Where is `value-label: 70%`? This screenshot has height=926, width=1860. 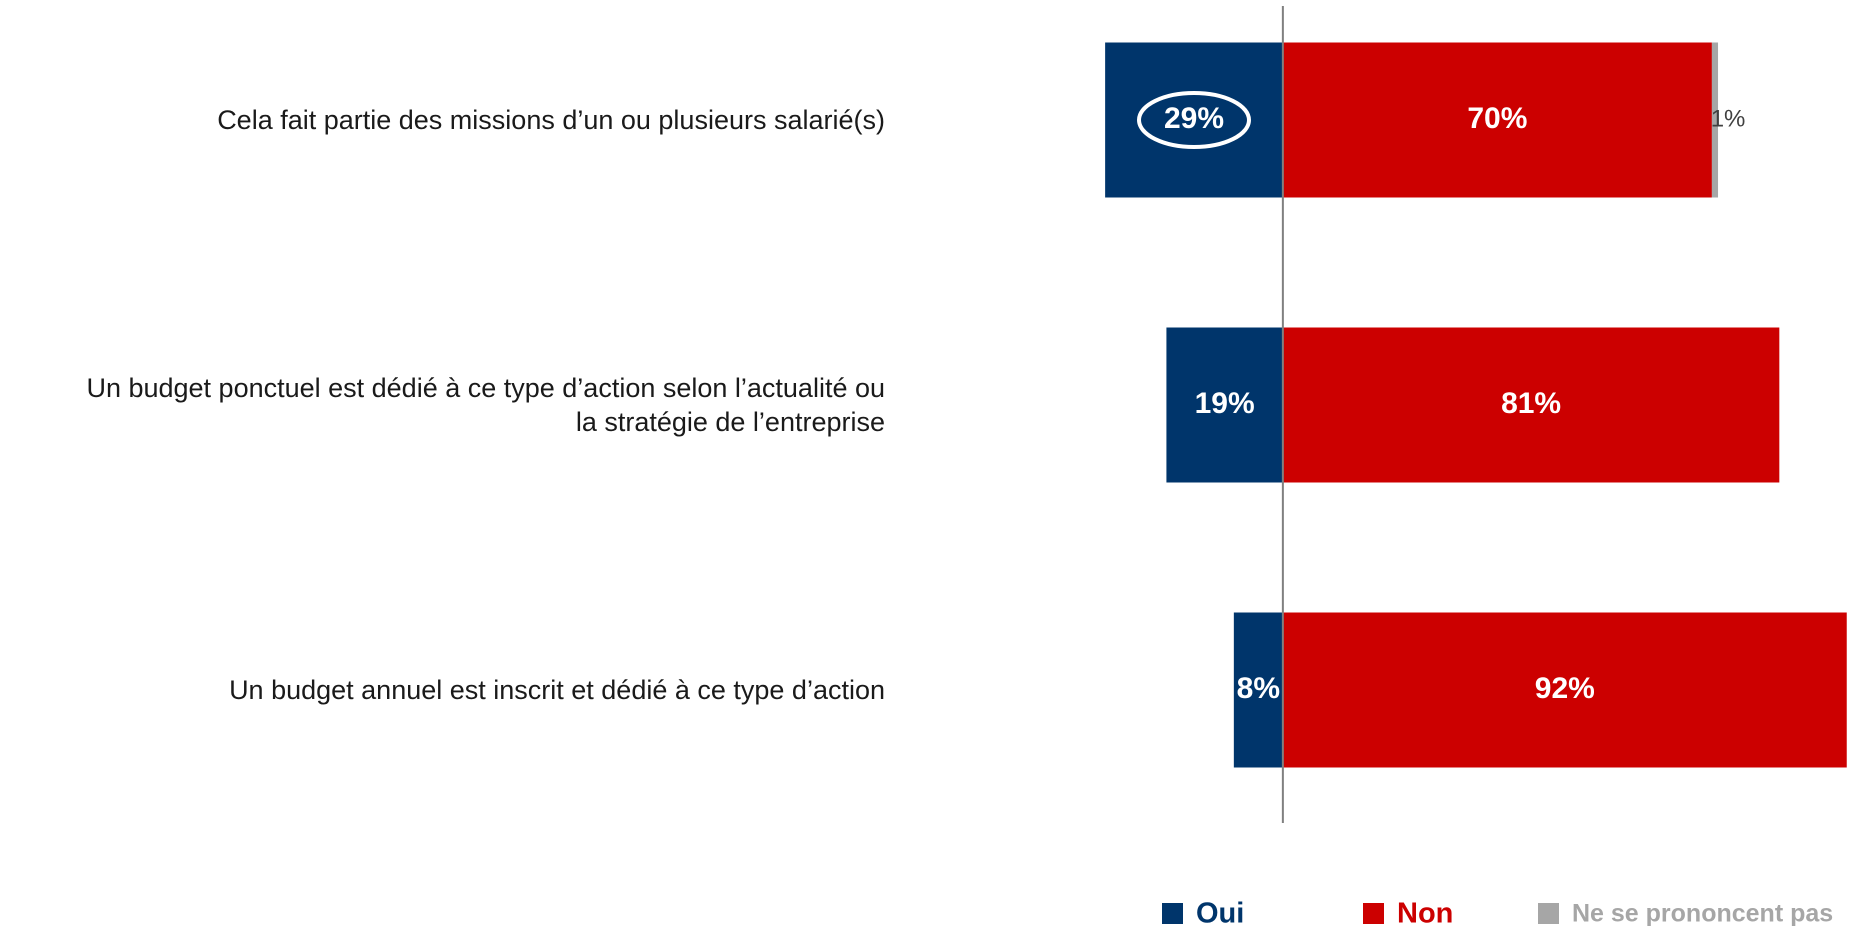
value-label: 70% is located at coordinates (1497, 118).